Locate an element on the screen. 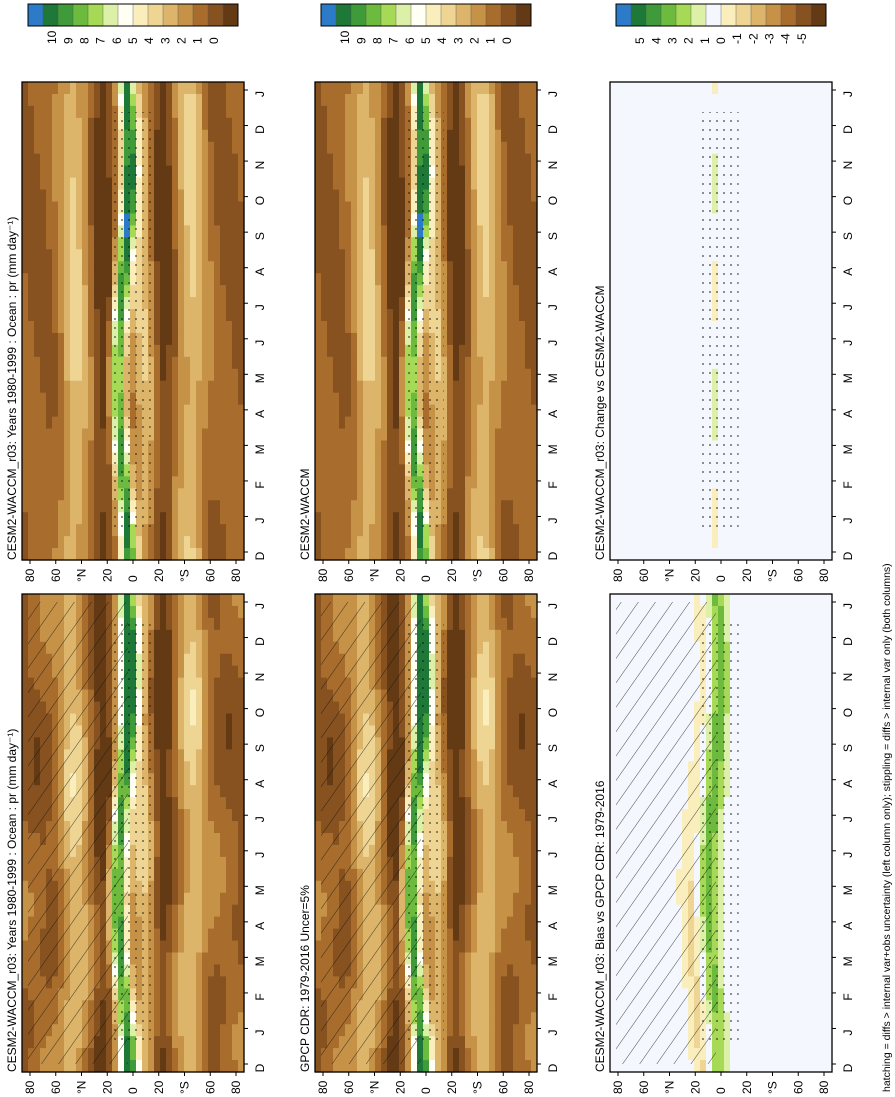 This screenshot has height=1097, width=895. lat-tick-label: 20 is located at coordinates (159, 575).